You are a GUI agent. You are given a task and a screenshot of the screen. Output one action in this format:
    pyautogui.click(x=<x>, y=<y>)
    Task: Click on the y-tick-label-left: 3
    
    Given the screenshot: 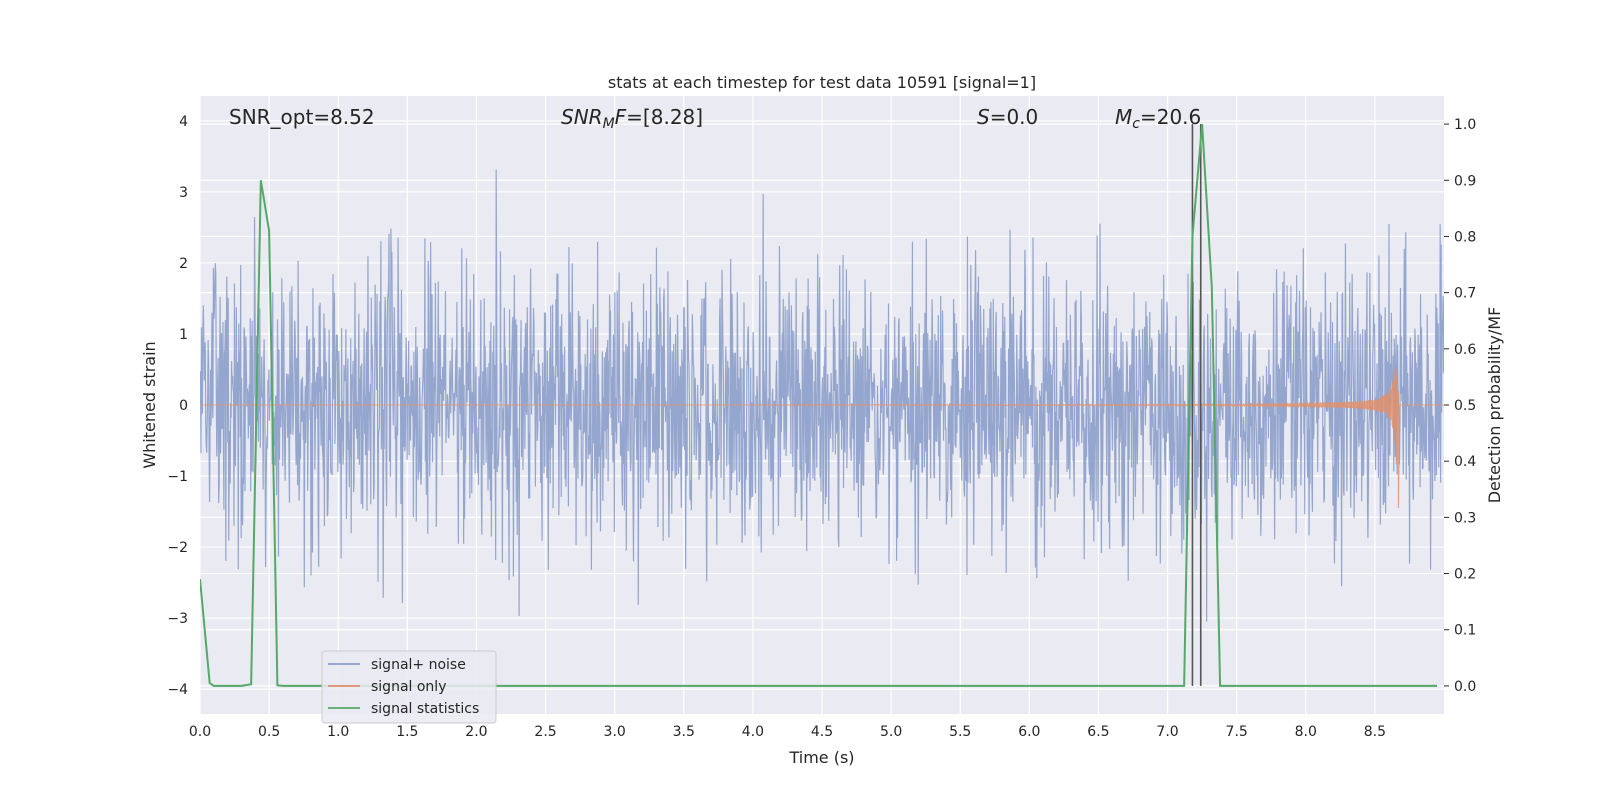 What is the action you would take?
    pyautogui.click(x=183, y=193)
    